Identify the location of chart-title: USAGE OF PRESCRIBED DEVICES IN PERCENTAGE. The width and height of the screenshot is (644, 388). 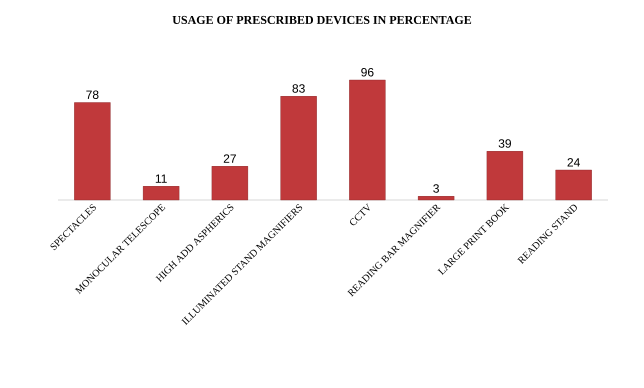
(322, 20).